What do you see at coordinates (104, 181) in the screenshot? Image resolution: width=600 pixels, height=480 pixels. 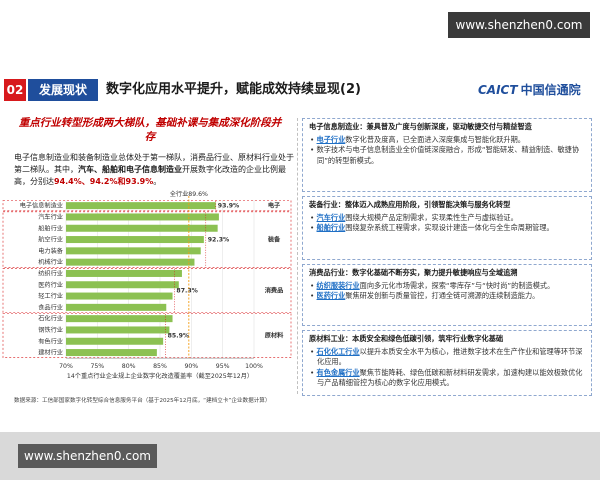 I see `text: 94.4%、94.2%和93.9%` at bounding box center [104, 181].